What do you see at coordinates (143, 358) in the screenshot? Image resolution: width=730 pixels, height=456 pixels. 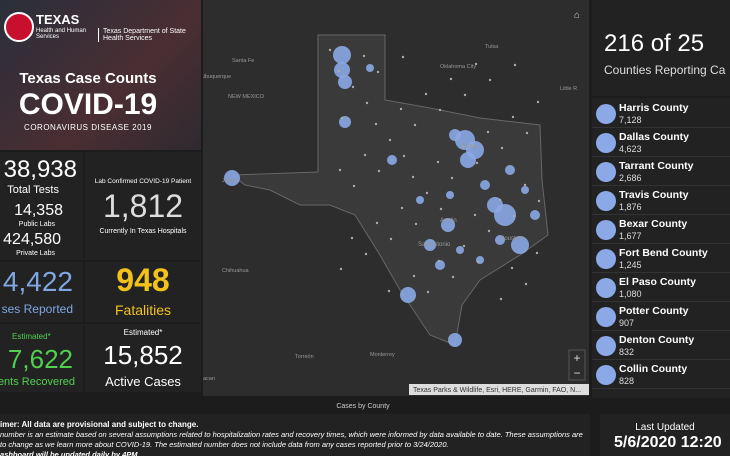 I see `active-panel: Estimated* 15,852 Active Cases` at bounding box center [143, 358].